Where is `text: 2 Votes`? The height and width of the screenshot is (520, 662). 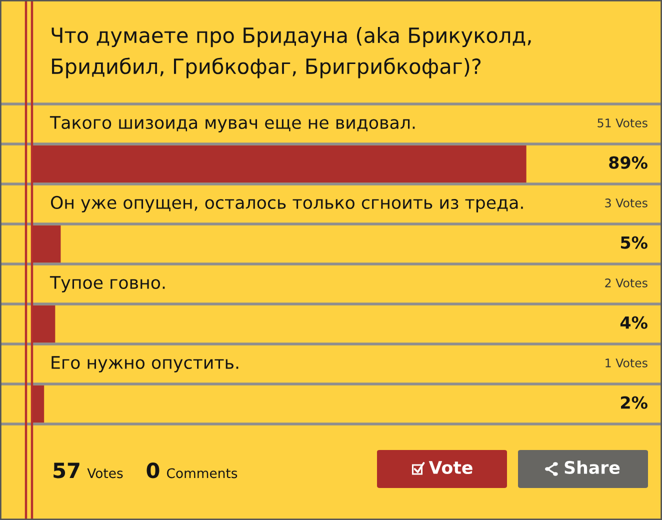
text: 2 Votes is located at coordinates (626, 283).